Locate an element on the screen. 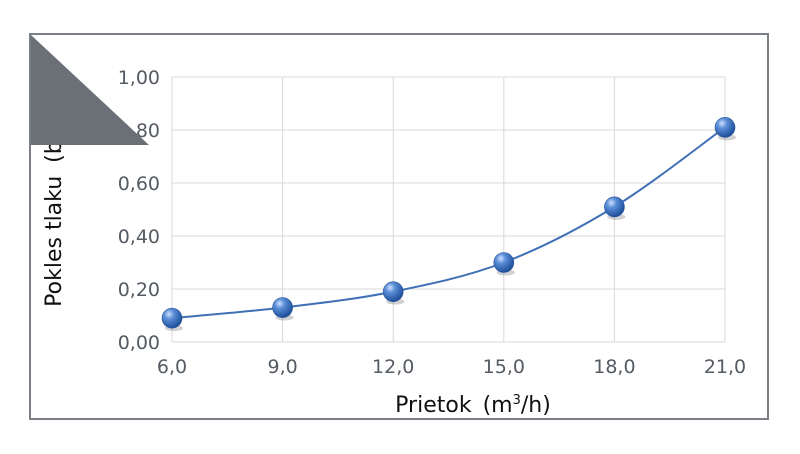  y-tick-label: 1,00 is located at coordinates (139, 78).